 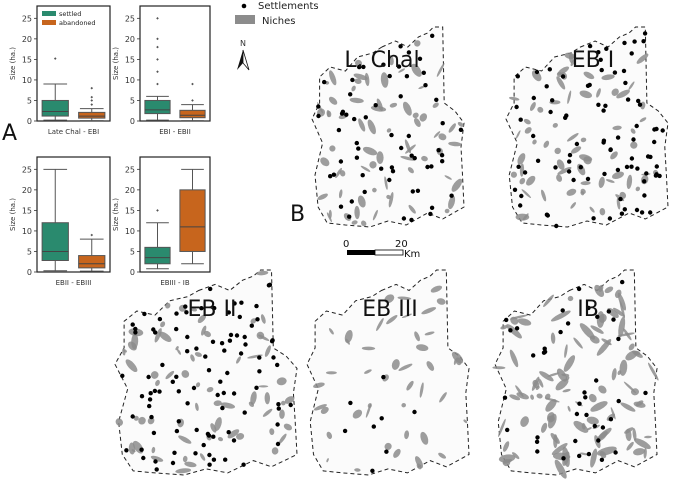 What do you see at coordinates (132, 272) in the screenshot?
I see `y-tick-label: 0` at bounding box center [132, 272].